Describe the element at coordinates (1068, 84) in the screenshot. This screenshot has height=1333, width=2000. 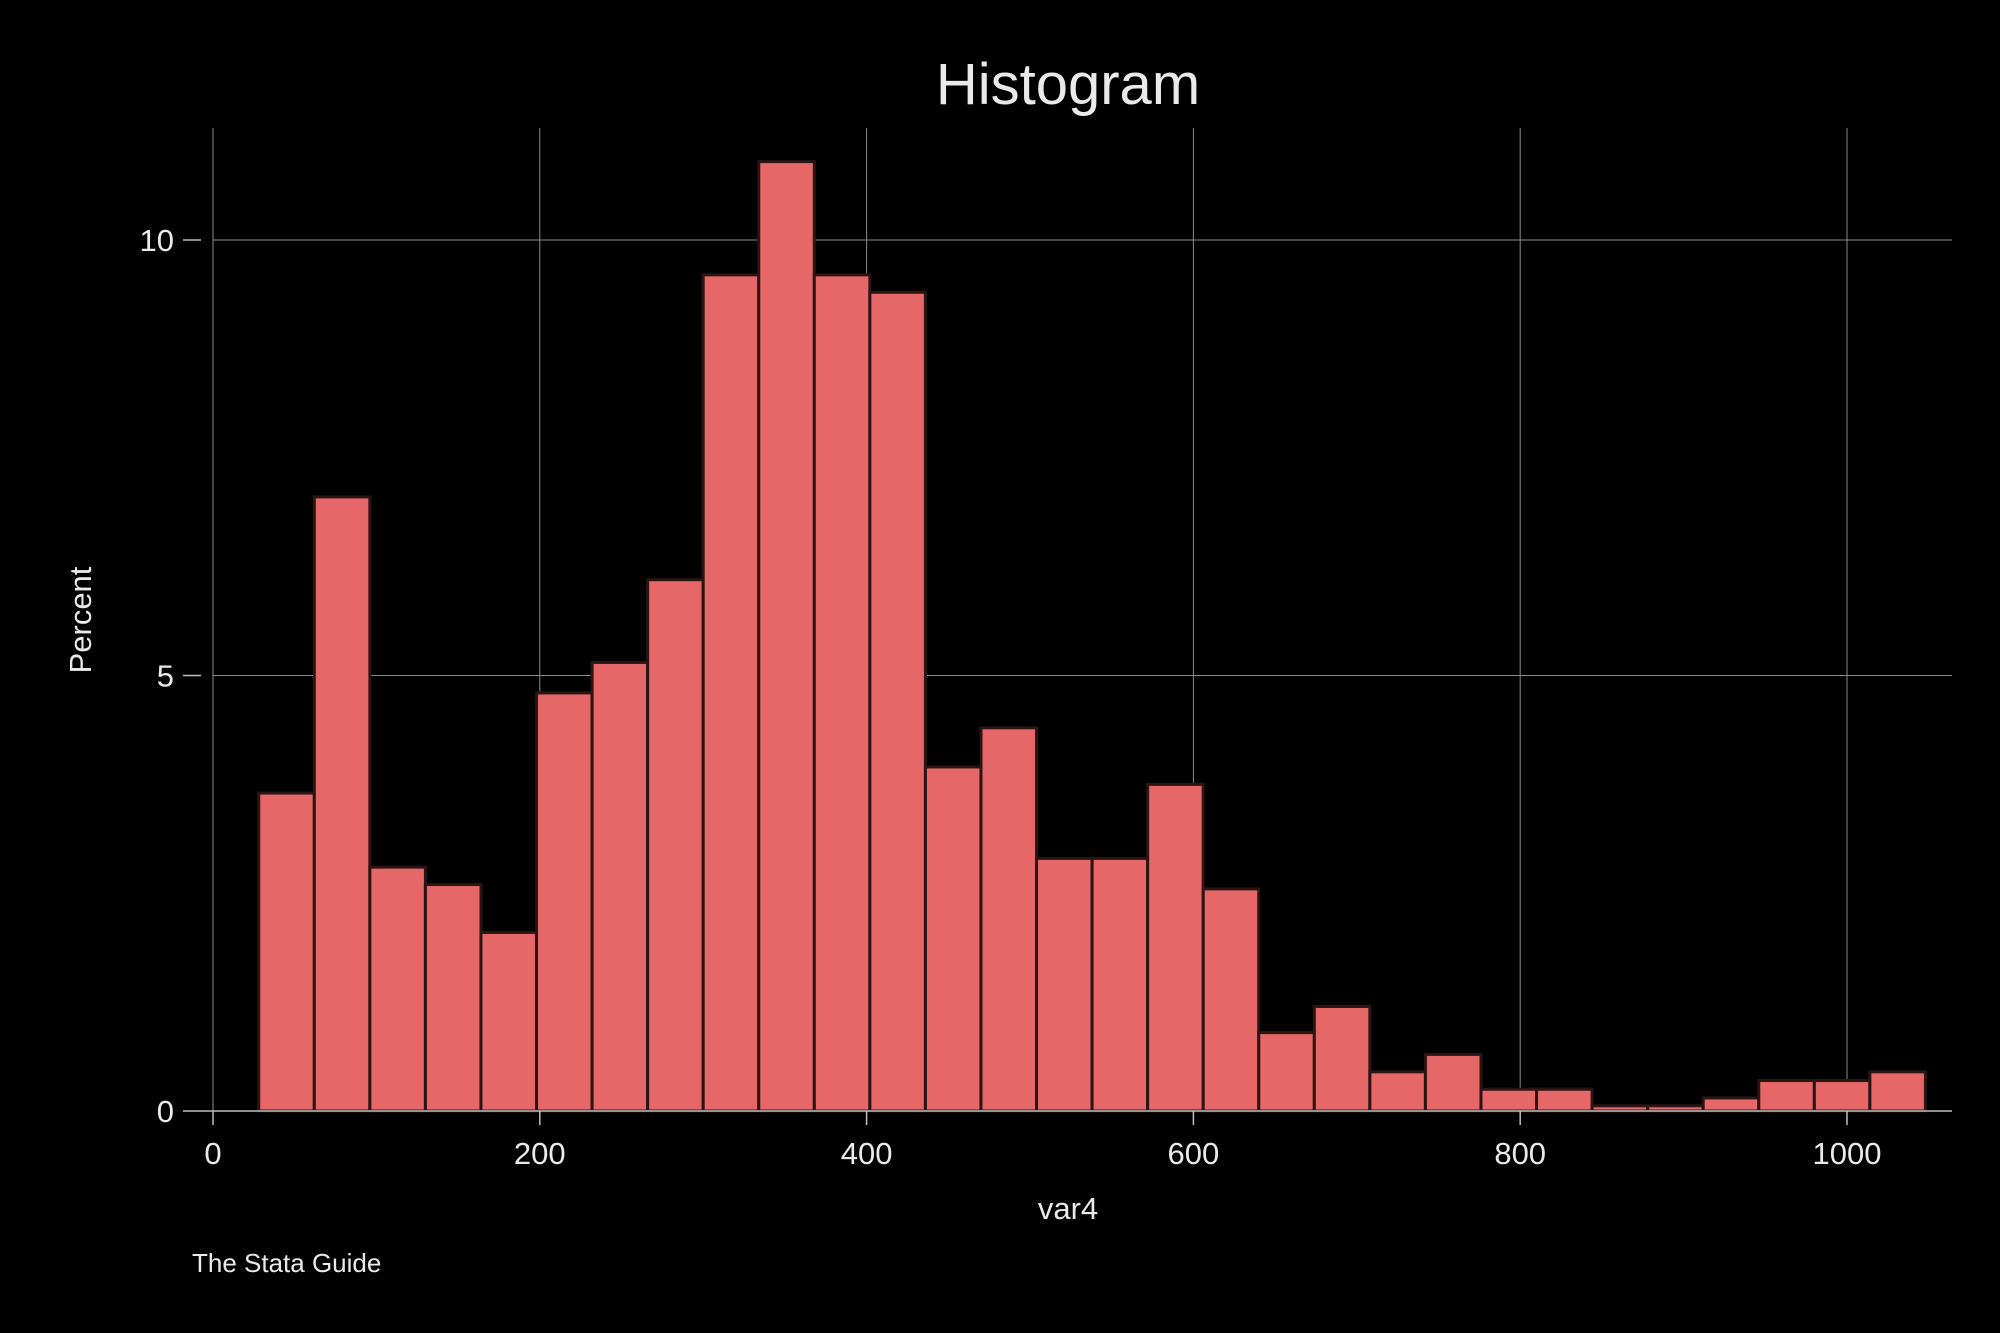
I see `chart-title: Histogram` at that location.